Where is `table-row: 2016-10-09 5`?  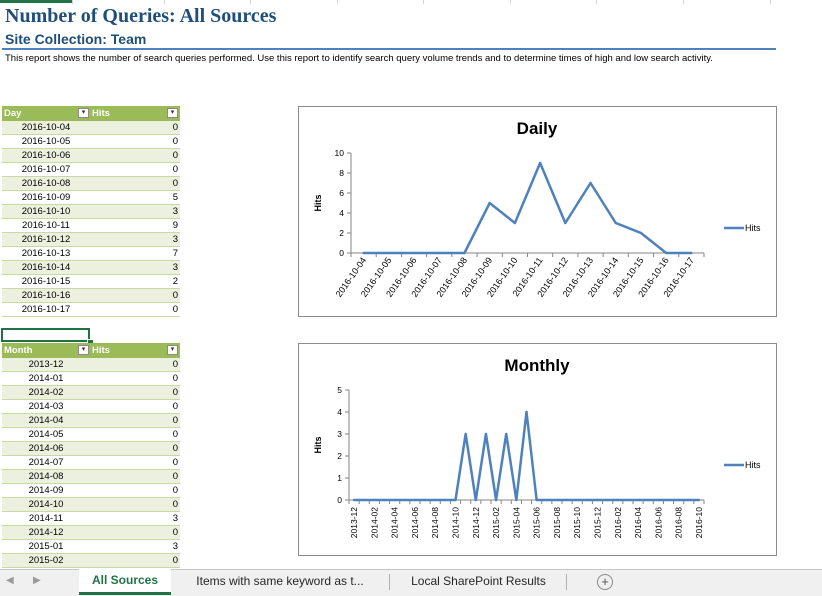
table-row: 2016-10-09 5 is located at coordinates (91, 197).